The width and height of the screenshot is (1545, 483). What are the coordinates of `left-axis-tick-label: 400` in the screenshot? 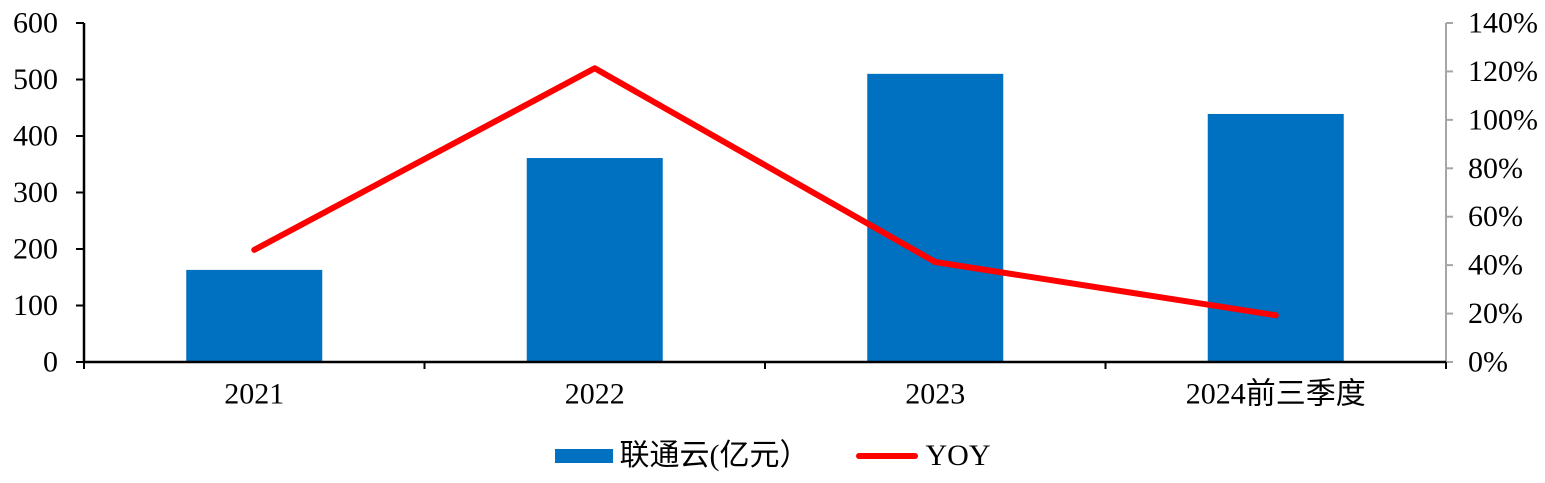 It's located at (35, 136).